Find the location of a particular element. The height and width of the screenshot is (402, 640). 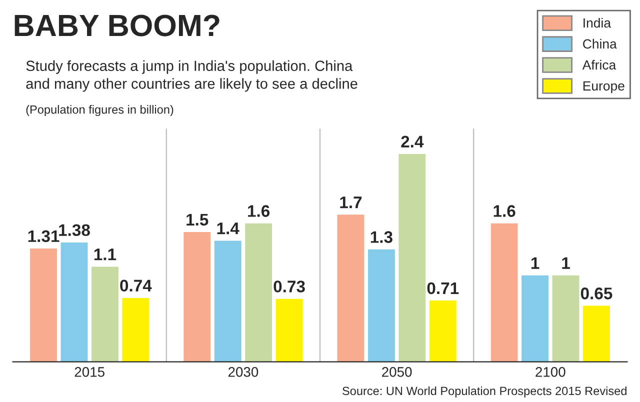

legend-label: India is located at coordinates (597, 23).